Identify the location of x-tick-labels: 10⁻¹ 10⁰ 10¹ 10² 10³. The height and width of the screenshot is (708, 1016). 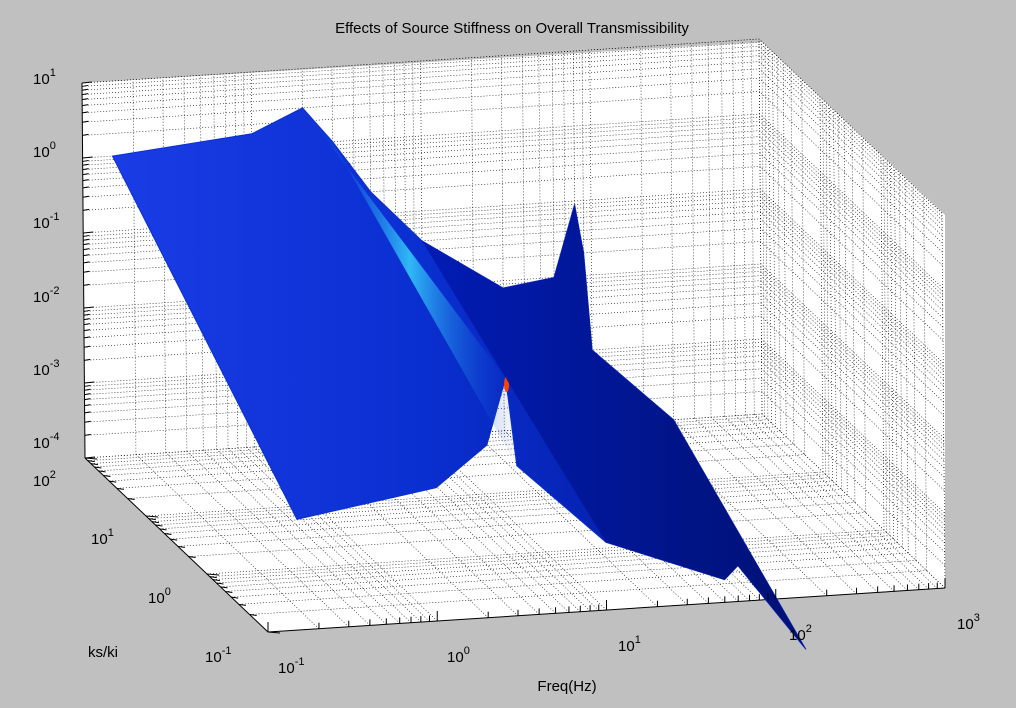
(629, 644).